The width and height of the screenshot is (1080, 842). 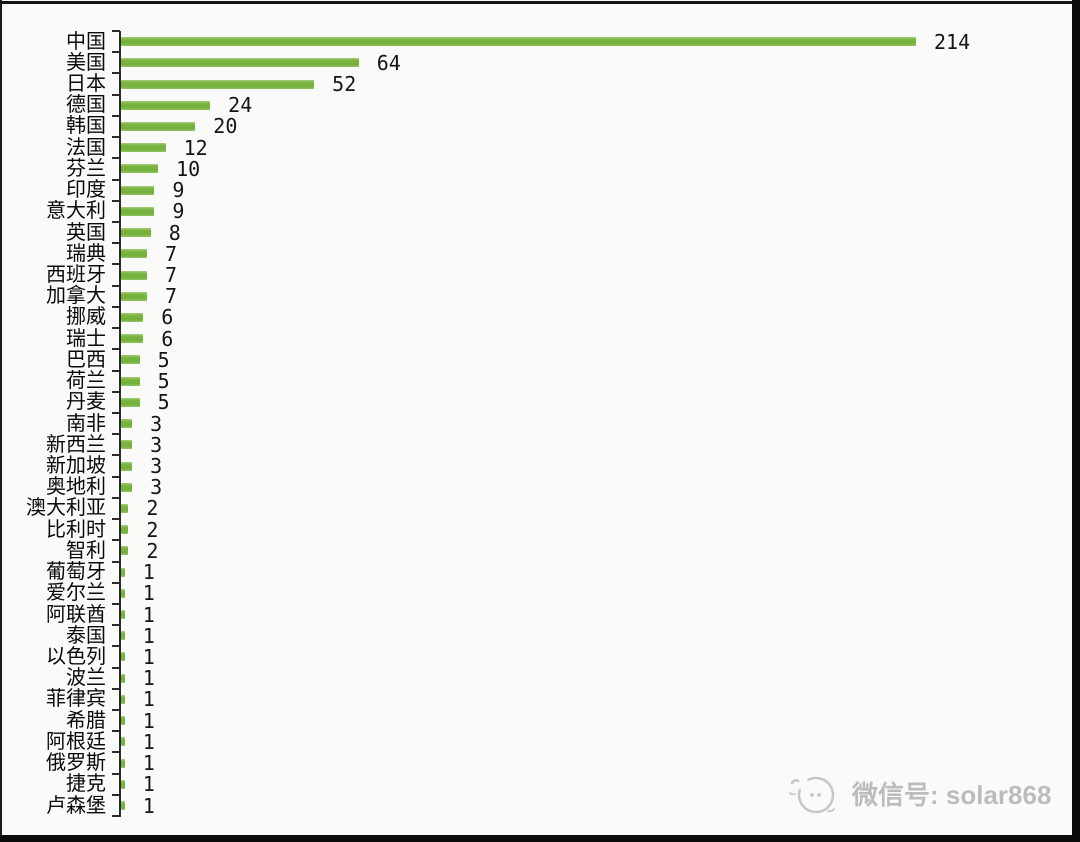 What do you see at coordinates (86, 190) in the screenshot?
I see `category-label: 印度` at bounding box center [86, 190].